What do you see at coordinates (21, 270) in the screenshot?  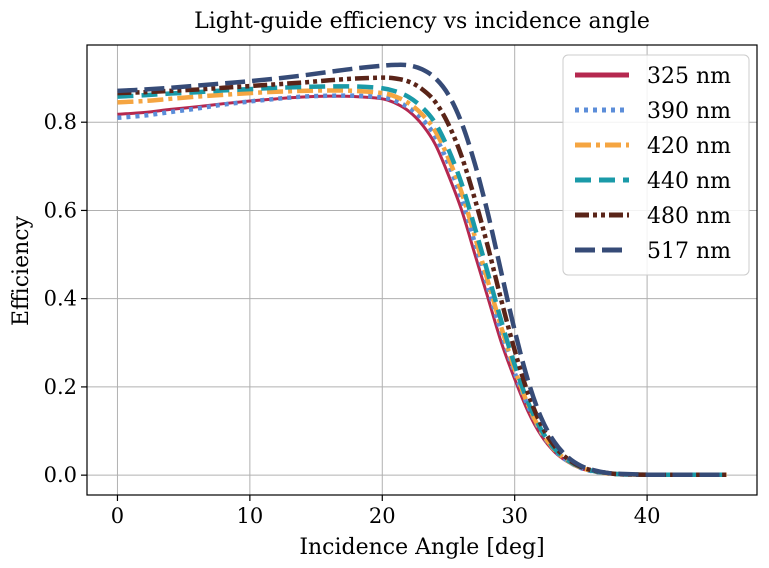 I see `y-axis-label: Efficiency` at bounding box center [21, 270].